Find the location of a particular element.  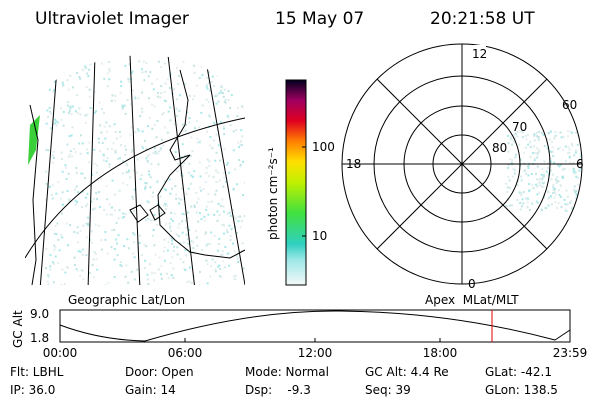

status-field: Flt: LBHL is located at coordinates (37, 372).